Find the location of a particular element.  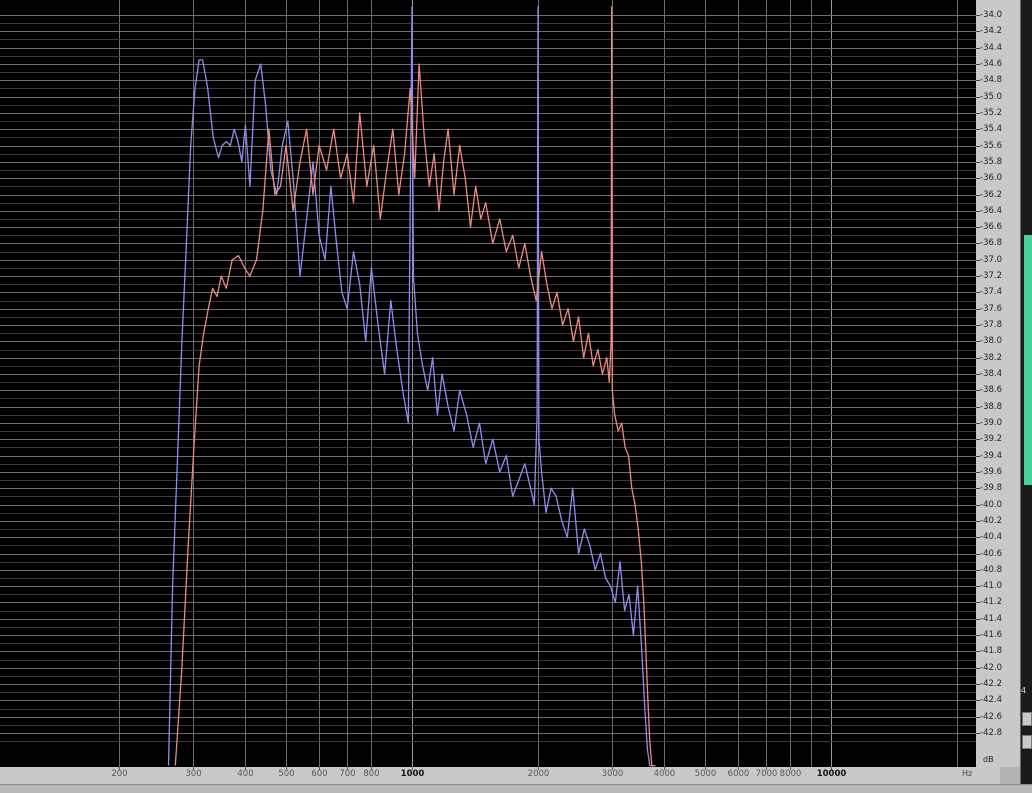

side-panel-button-bottom is located at coordinates (1027, 742).